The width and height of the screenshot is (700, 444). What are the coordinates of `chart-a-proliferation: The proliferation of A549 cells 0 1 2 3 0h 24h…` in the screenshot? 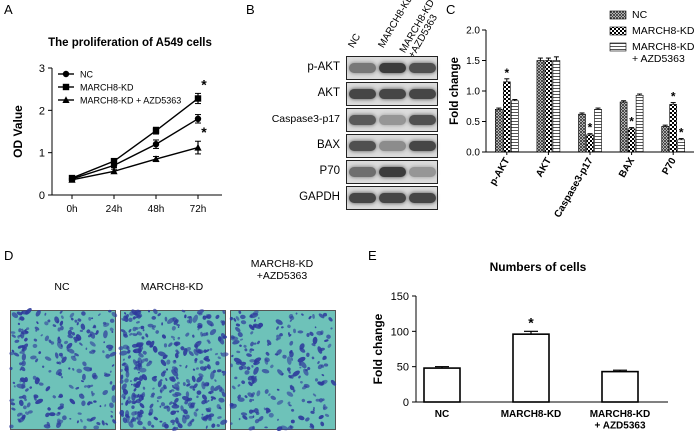 It's located at (116, 126).